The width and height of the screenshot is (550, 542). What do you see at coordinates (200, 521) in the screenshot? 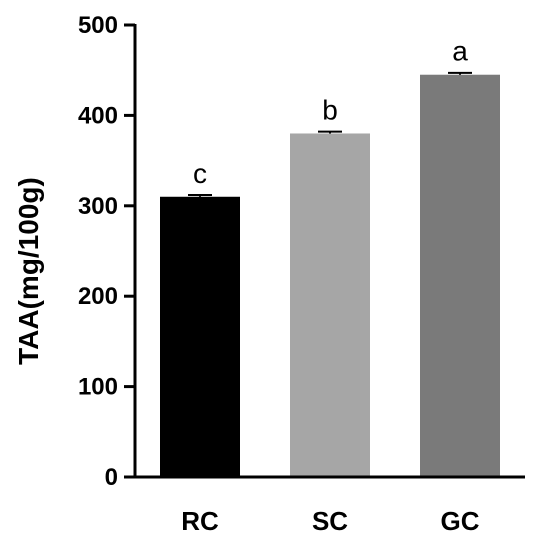
I see `x-category-label: RC` at bounding box center [200, 521].